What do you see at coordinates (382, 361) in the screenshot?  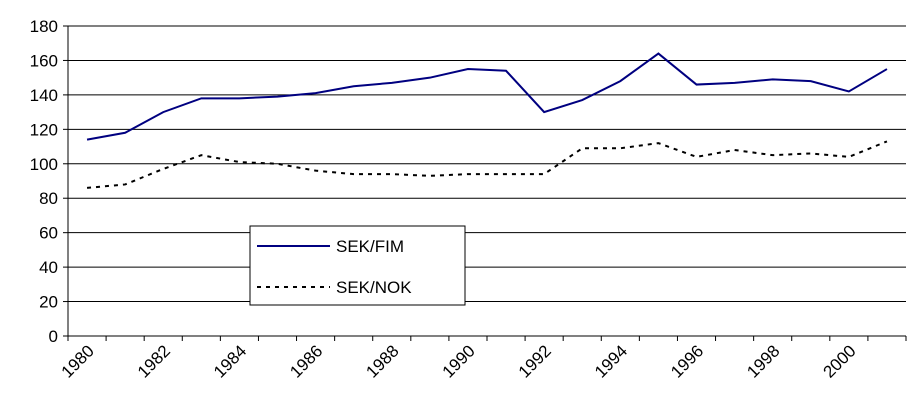 I see `x-tick-label: 1988` at bounding box center [382, 361].